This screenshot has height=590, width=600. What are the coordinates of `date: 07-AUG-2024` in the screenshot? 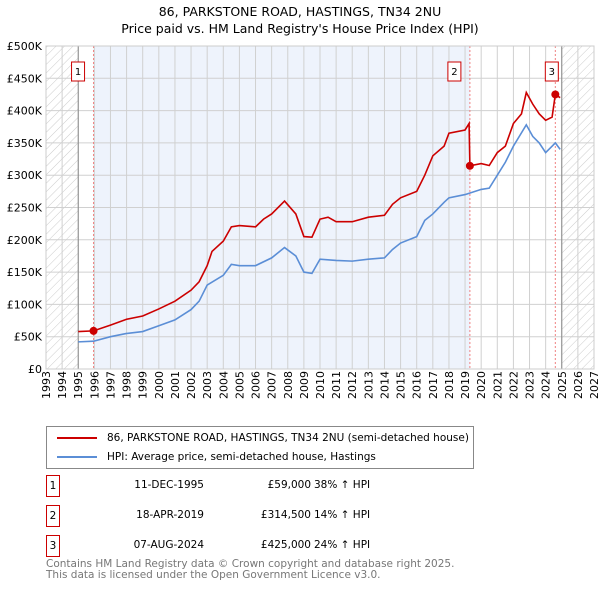 It's located at (168, 545).